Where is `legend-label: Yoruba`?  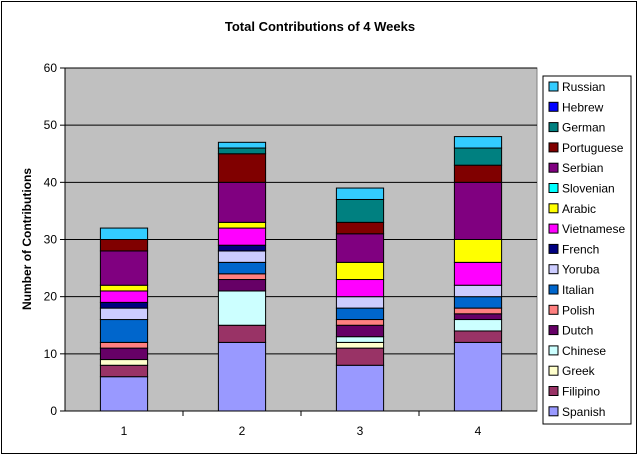 legend-label: Yoruba is located at coordinates (581, 270).